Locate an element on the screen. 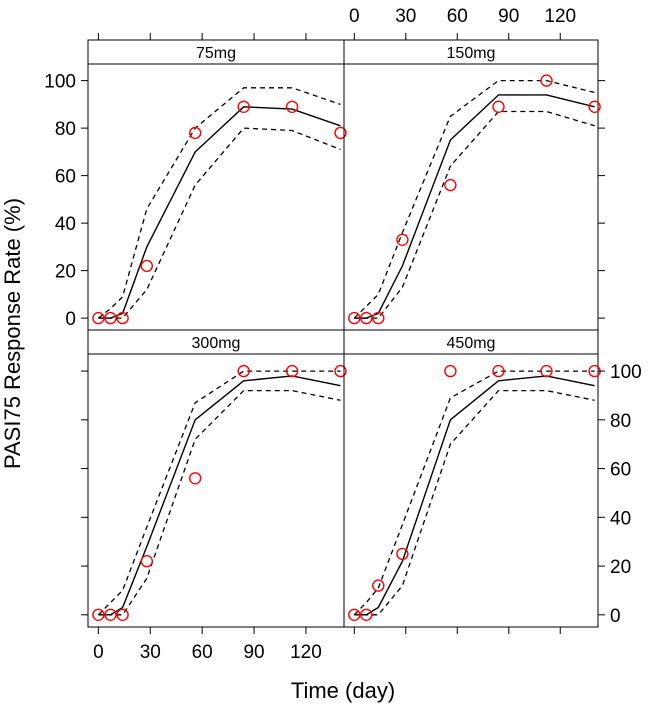 This screenshot has height=707, width=650. strip-300mg is located at coordinates (216, 342).